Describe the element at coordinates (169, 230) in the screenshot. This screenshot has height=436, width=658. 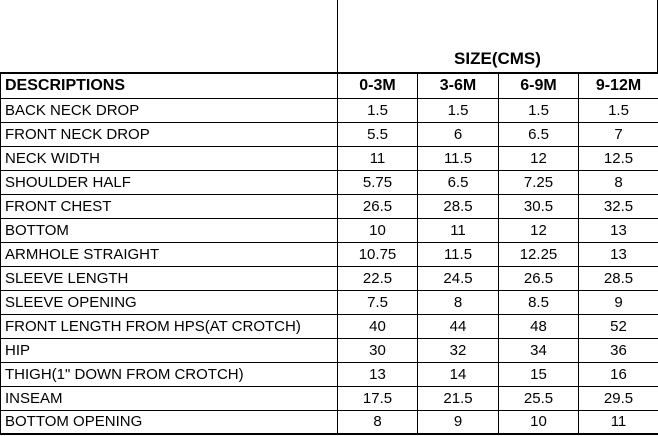
I see `row-label: BOTTOM` at that location.